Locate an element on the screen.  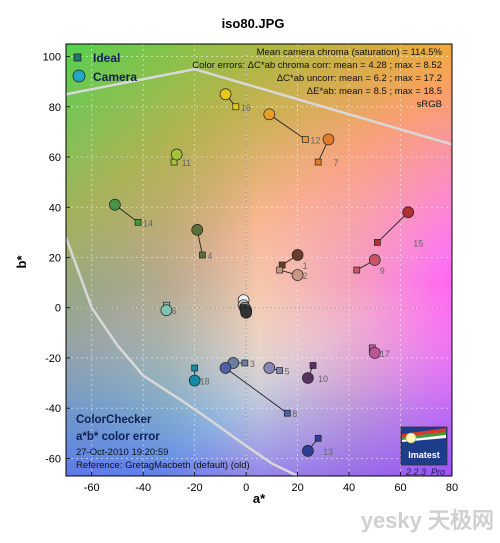
patch-label: 3 is located at coordinates (252, 364).